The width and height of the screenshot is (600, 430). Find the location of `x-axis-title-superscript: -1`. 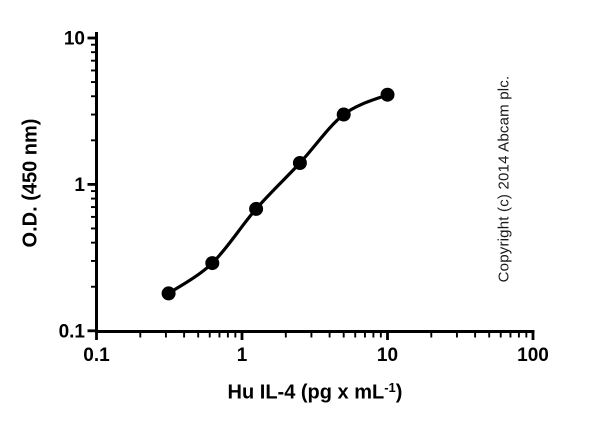

x-axis-title-superscript: -1 is located at coordinates (390, 387).